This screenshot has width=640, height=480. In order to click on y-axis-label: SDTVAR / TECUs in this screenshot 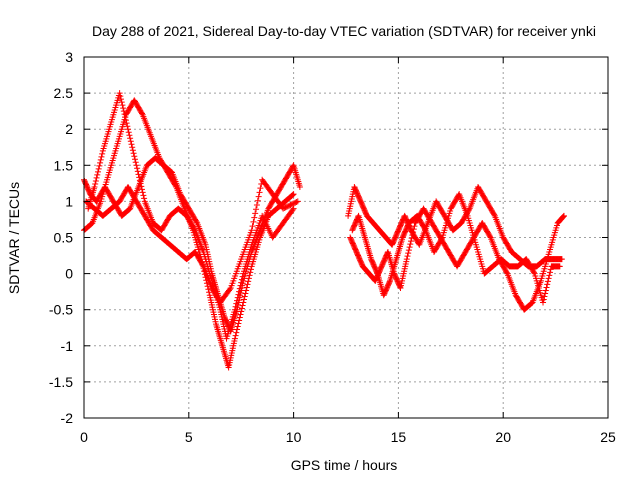, I will do `click(14, 238)`.